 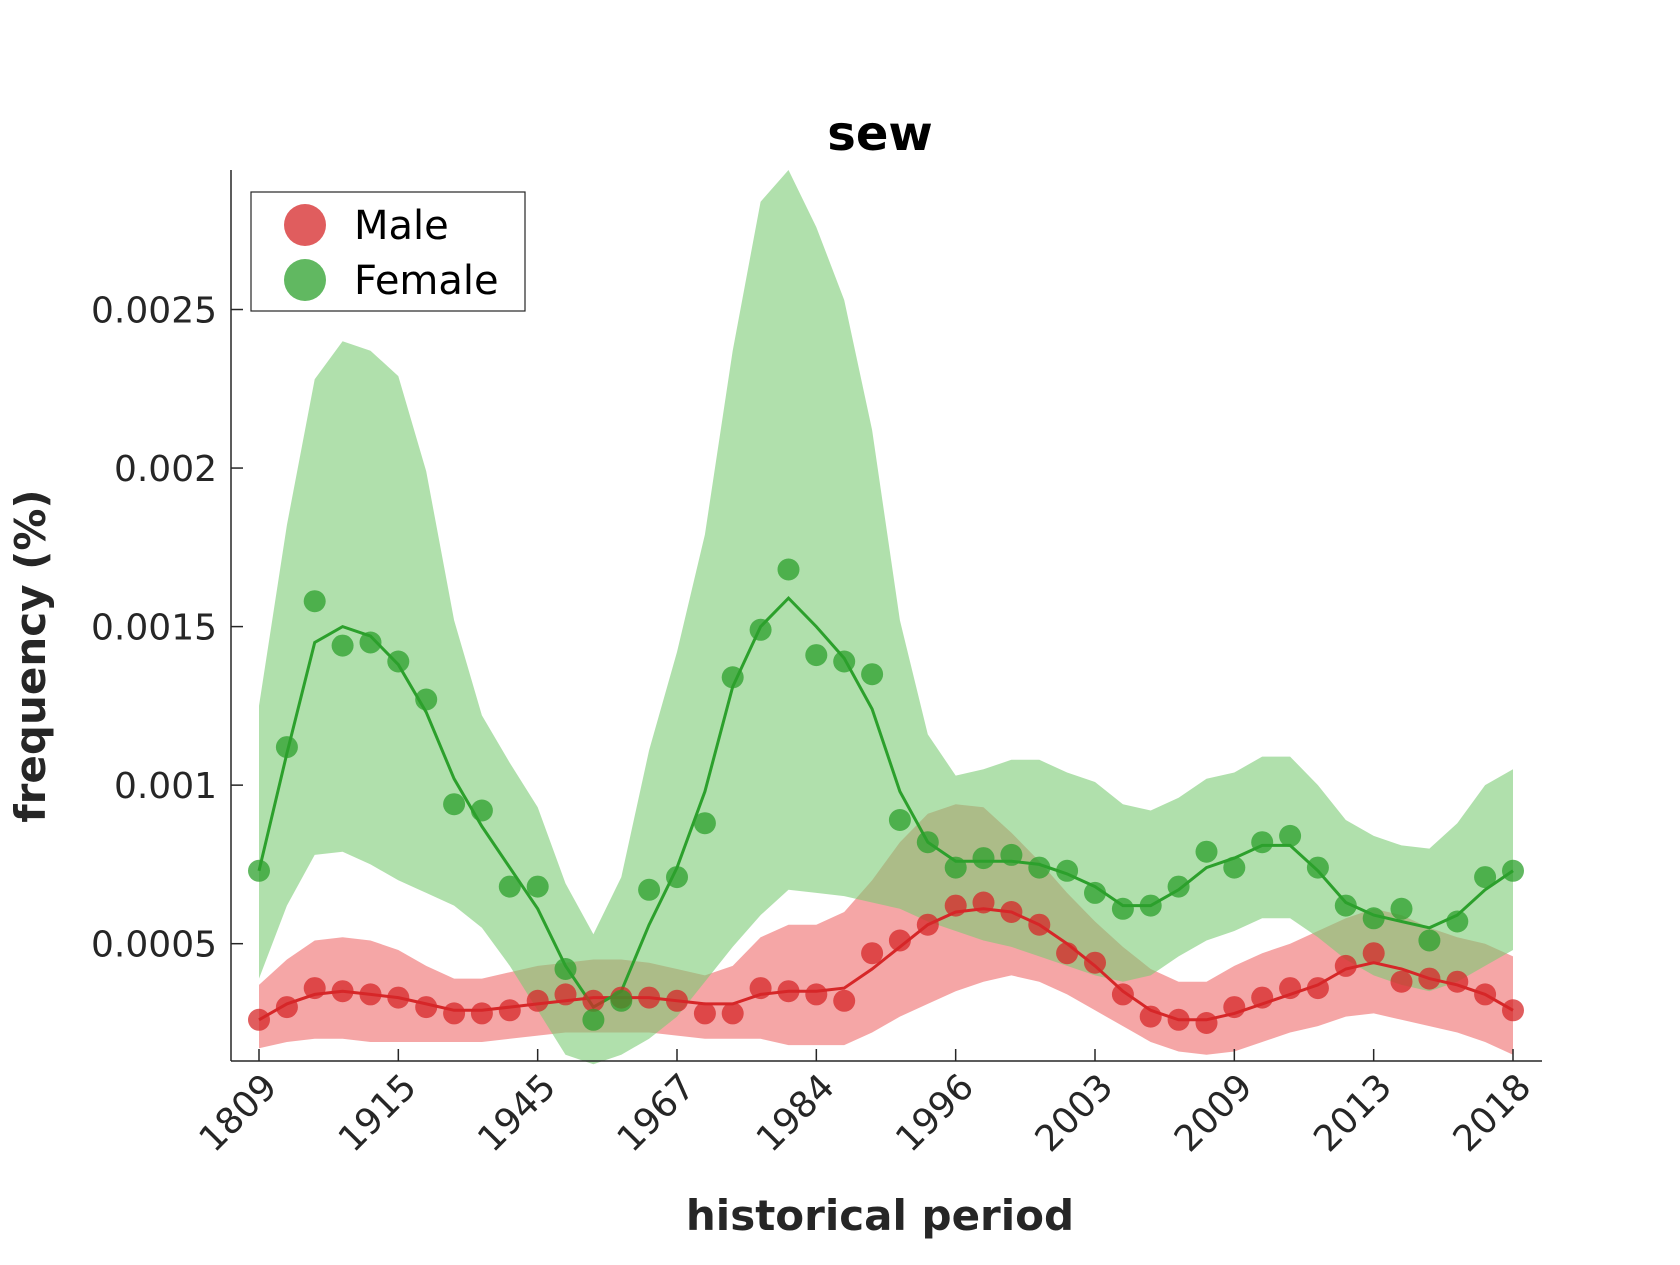 What do you see at coordinates (935, 1113) in the screenshot?
I see `x-tick-label: 1996` at bounding box center [935, 1113].